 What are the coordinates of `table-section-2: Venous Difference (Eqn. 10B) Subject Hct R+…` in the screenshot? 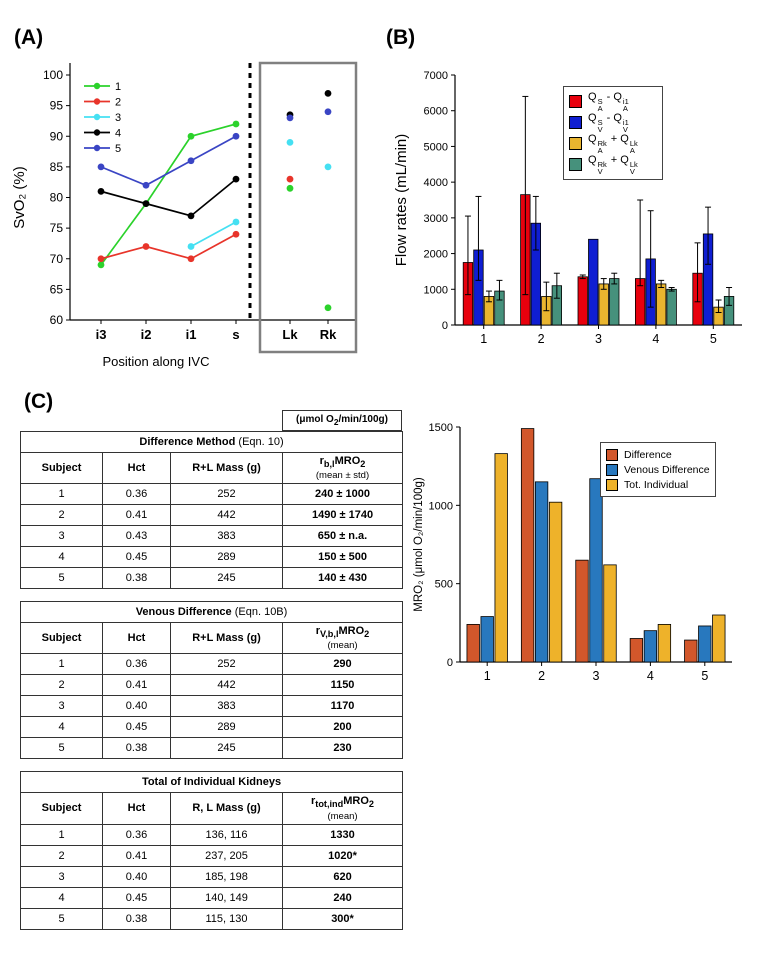 It's located at (211, 680).